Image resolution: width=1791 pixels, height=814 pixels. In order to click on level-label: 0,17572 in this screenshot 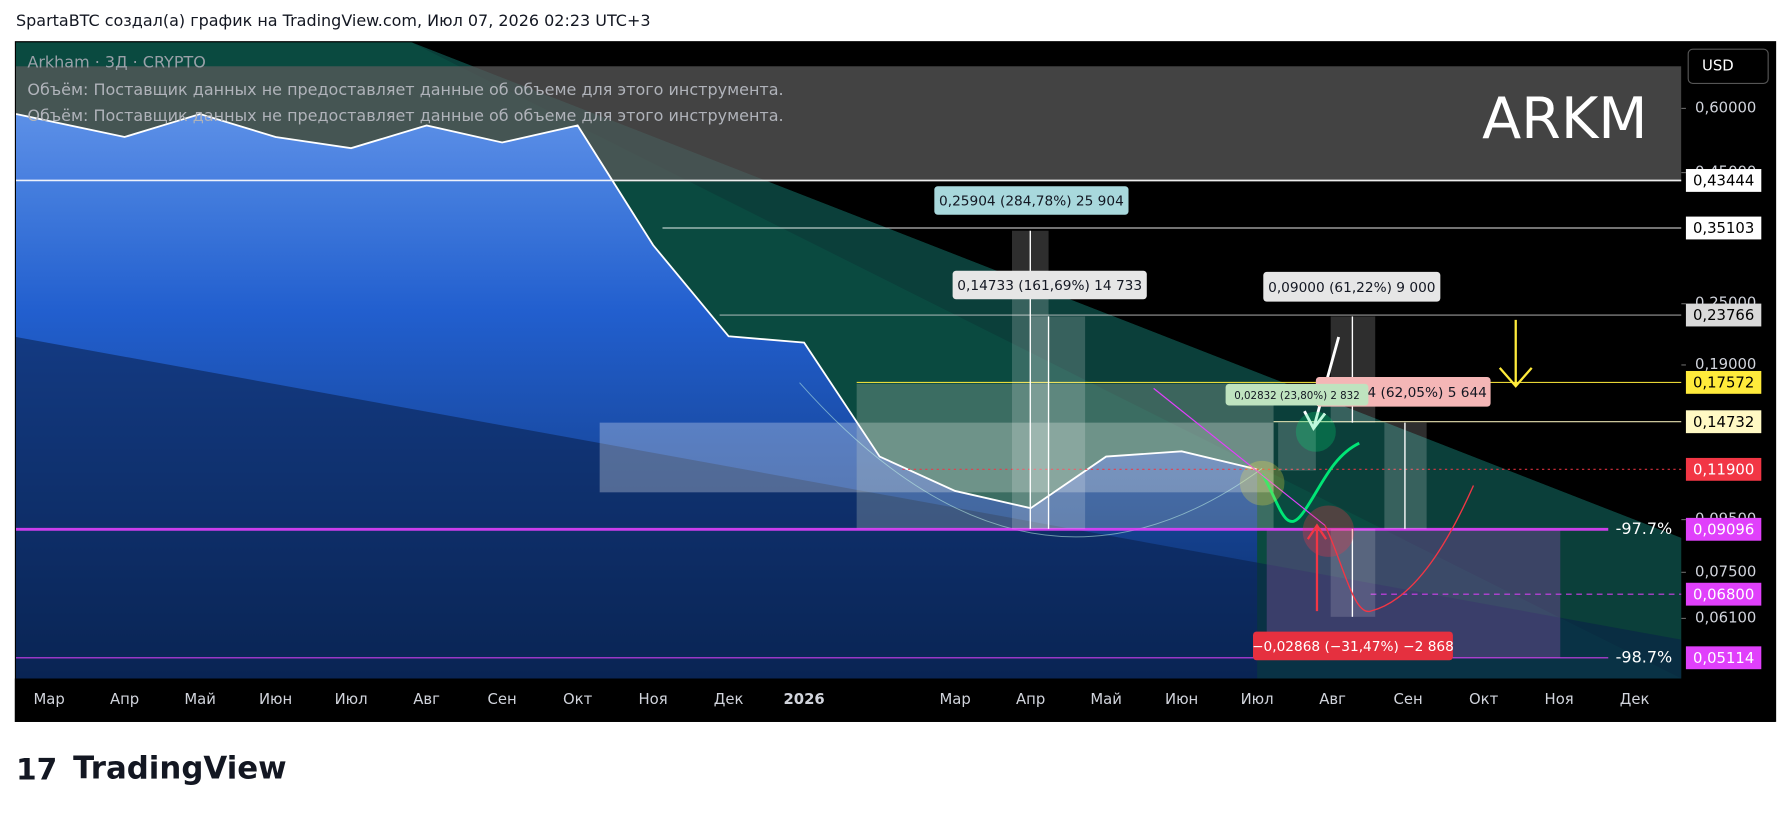, I will do `click(1723, 383)`.